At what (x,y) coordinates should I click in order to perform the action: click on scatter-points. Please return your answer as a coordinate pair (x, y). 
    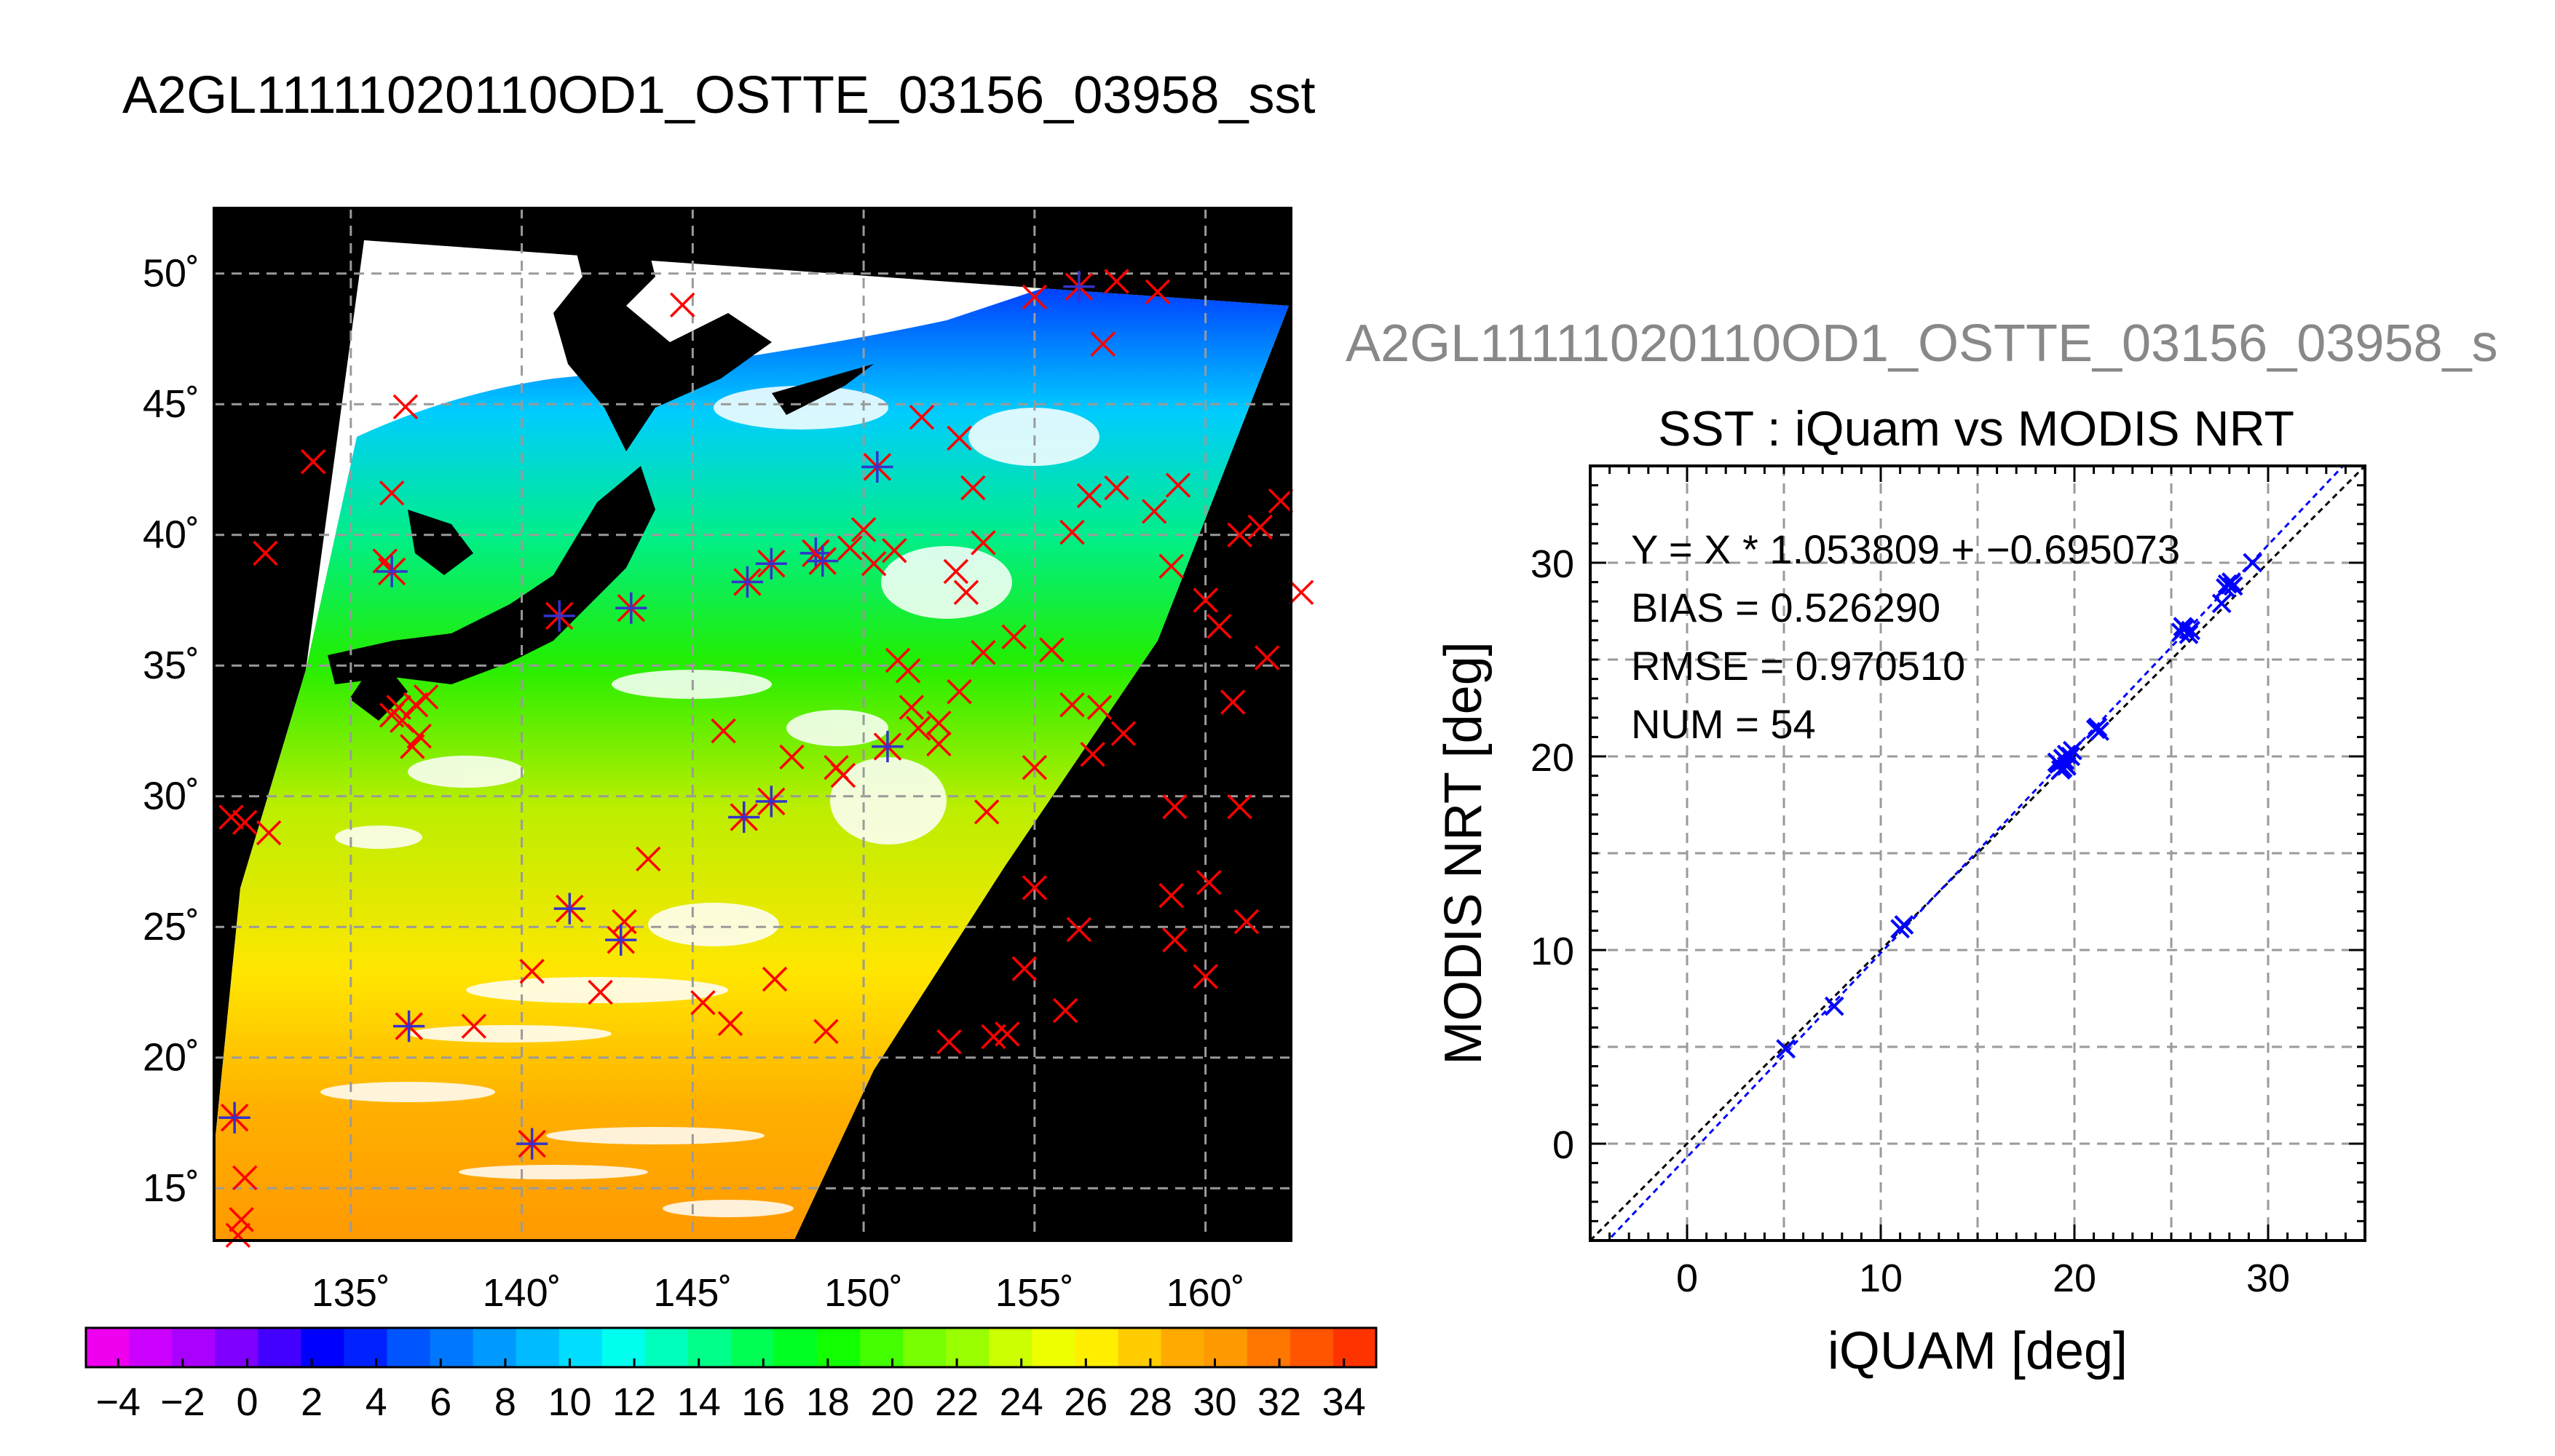
    Looking at the image, I should click on (2019, 806).